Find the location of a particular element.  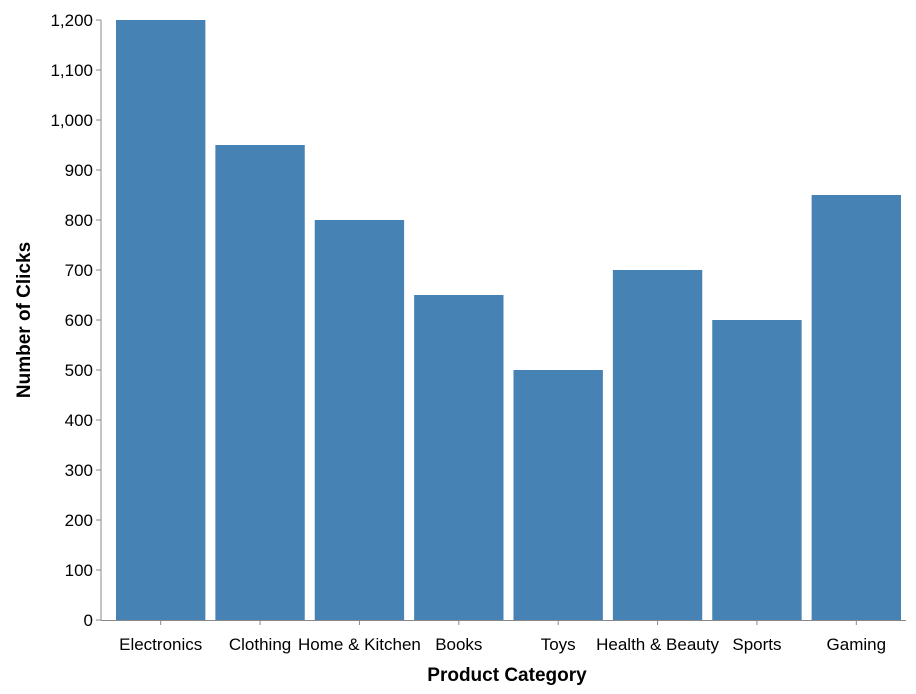

bar-gaming is located at coordinates (856, 407).